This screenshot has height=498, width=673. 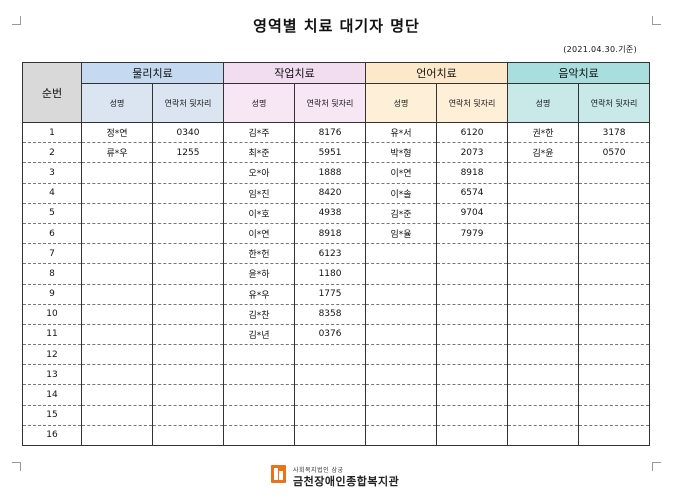 I want to click on page-corner-mark-top-left, so click(x=16, y=20).